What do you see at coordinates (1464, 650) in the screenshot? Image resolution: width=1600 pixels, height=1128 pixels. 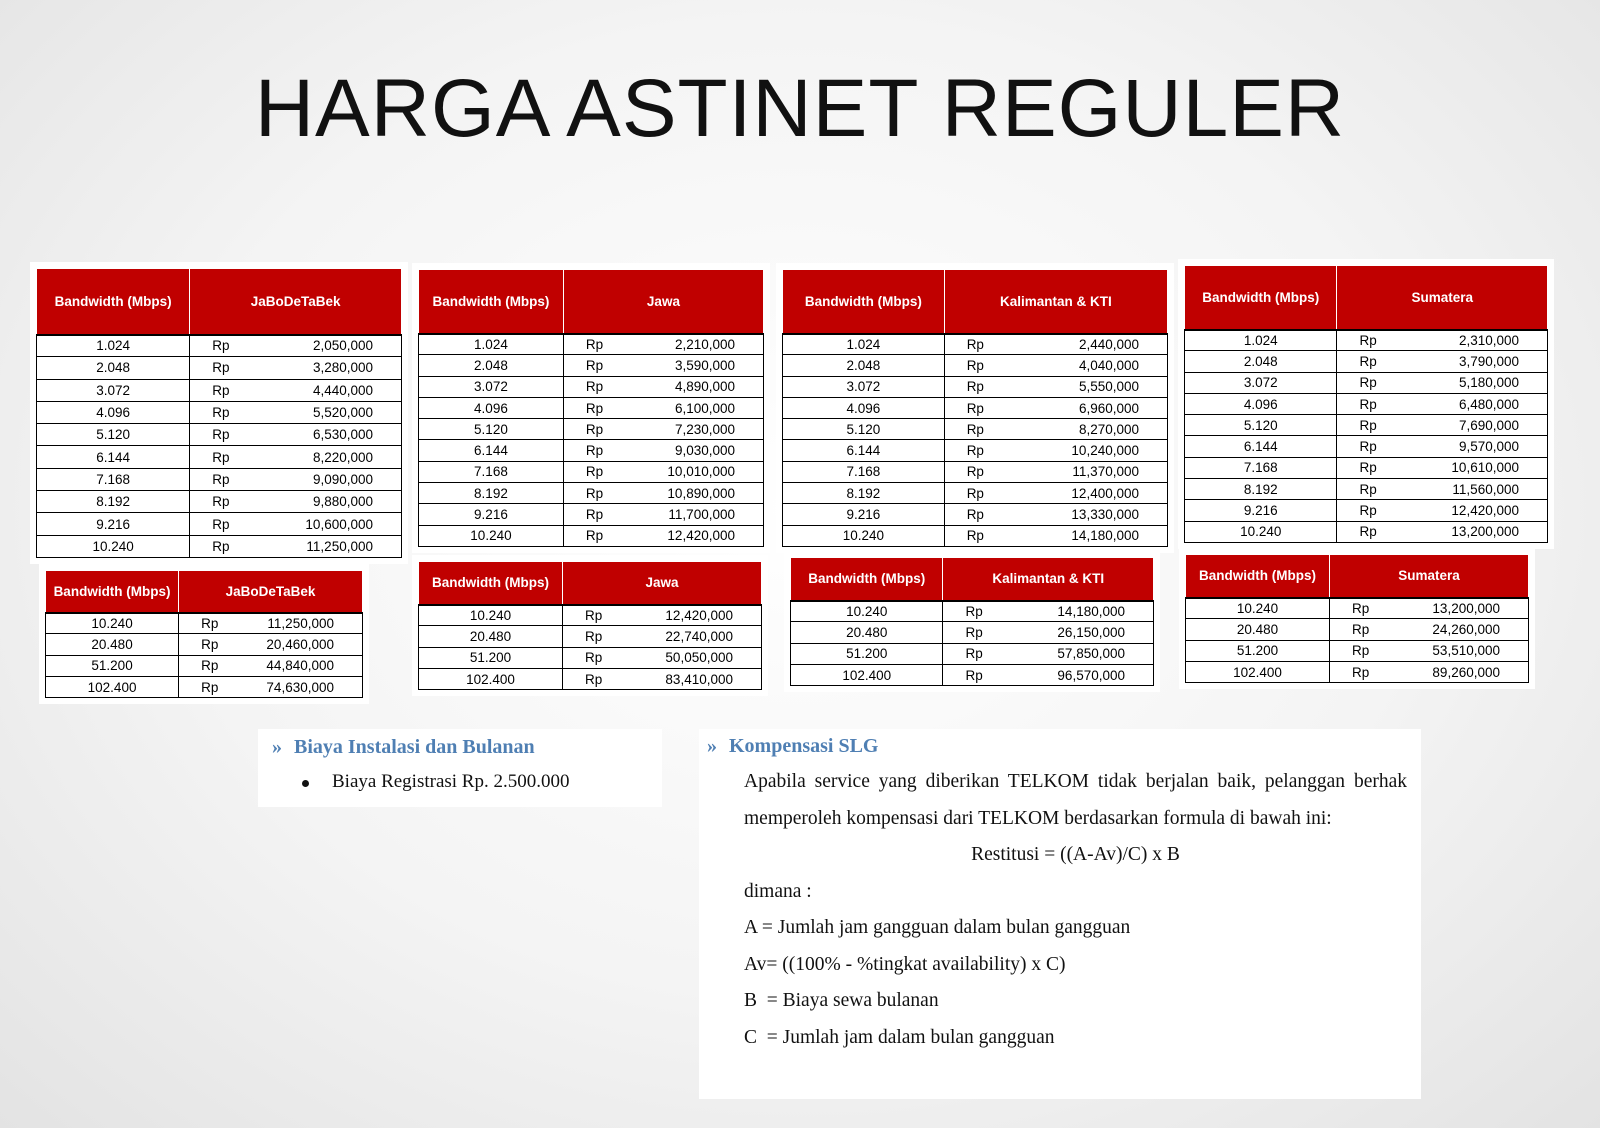 I see `price-cell: 53,510,000` at bounding box center [1464, 650].